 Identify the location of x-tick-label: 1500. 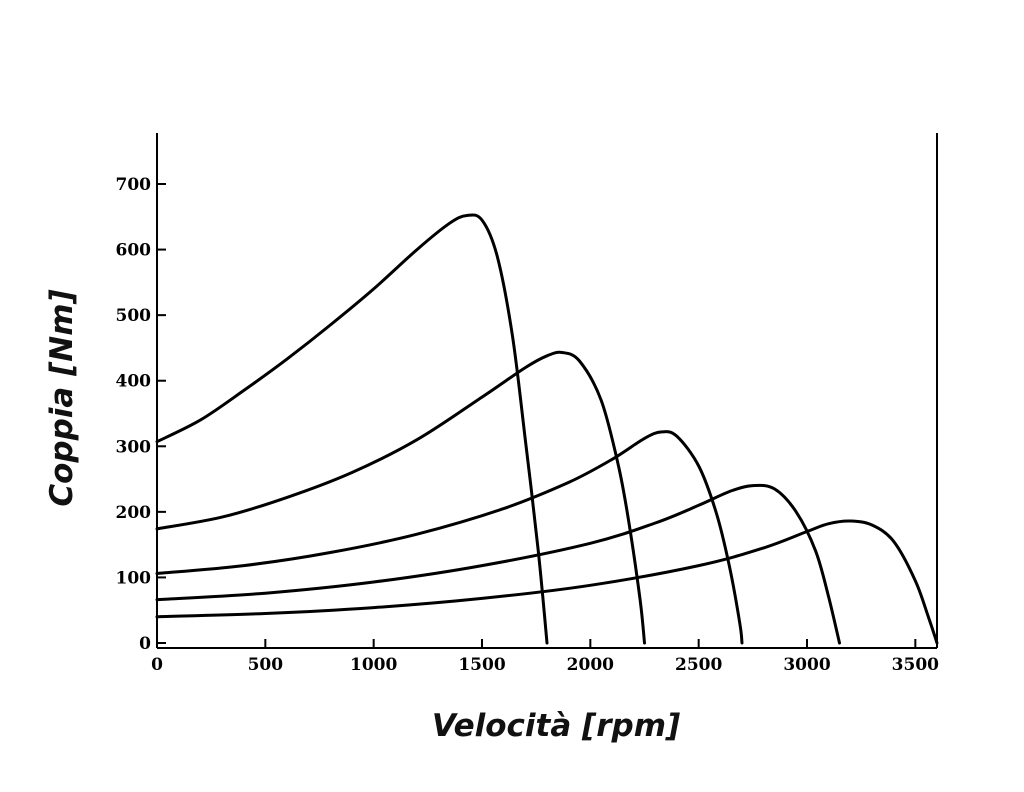
(481, 665).